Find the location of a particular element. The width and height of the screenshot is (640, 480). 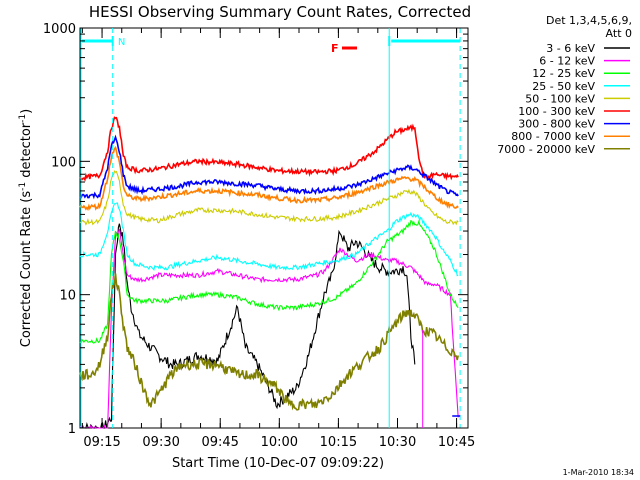

footer-timestamp: 1-Mar-2010 18:34 is located at coordinates (598, 472).